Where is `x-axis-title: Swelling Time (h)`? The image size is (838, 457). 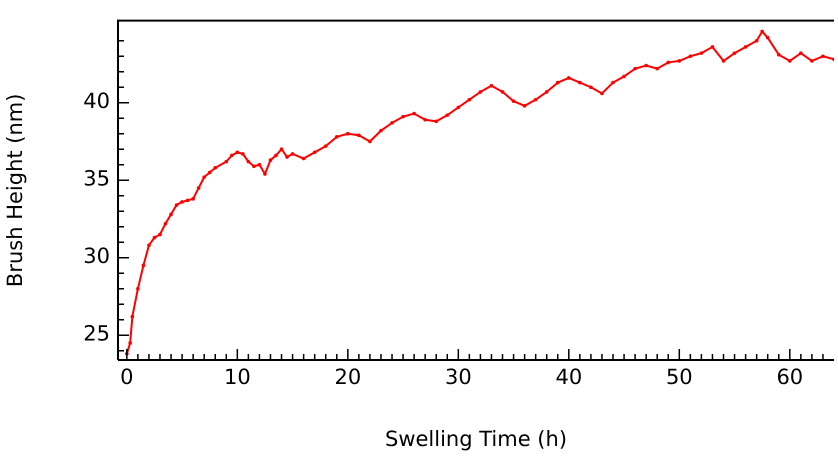 x-axis-title: Swelling Time (h) is located at coordinates (476, 438).